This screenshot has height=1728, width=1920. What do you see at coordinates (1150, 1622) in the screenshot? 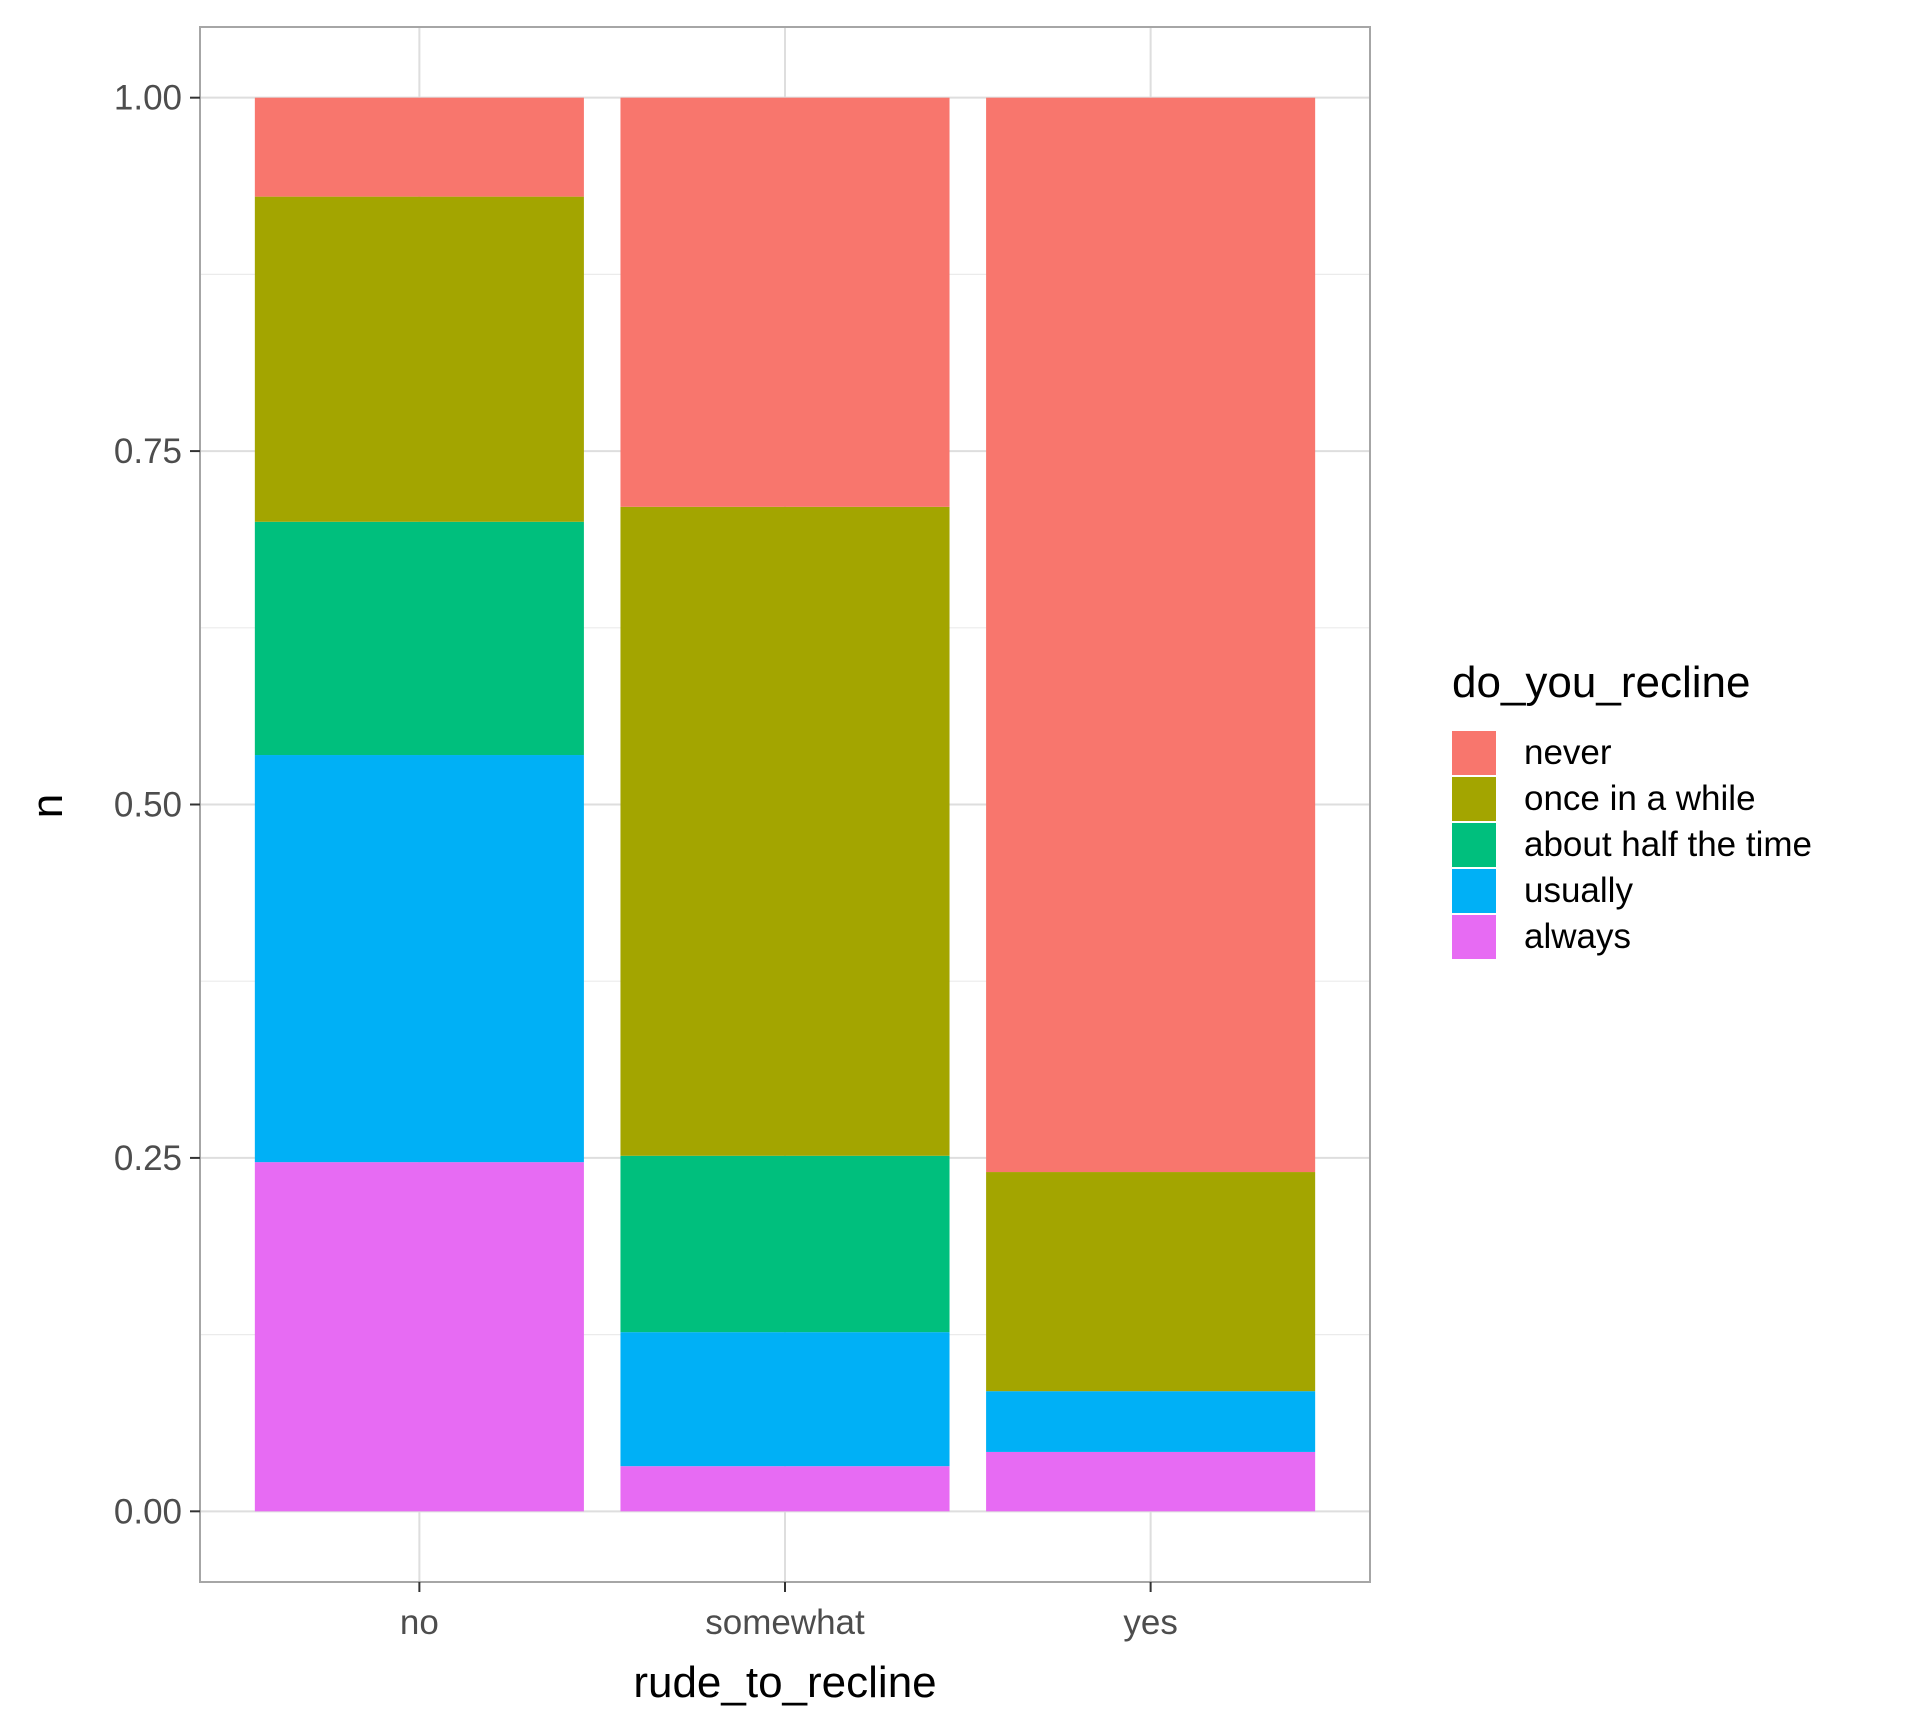
I see `x-tick-label: yes` at bounding box center [1150, 1622].